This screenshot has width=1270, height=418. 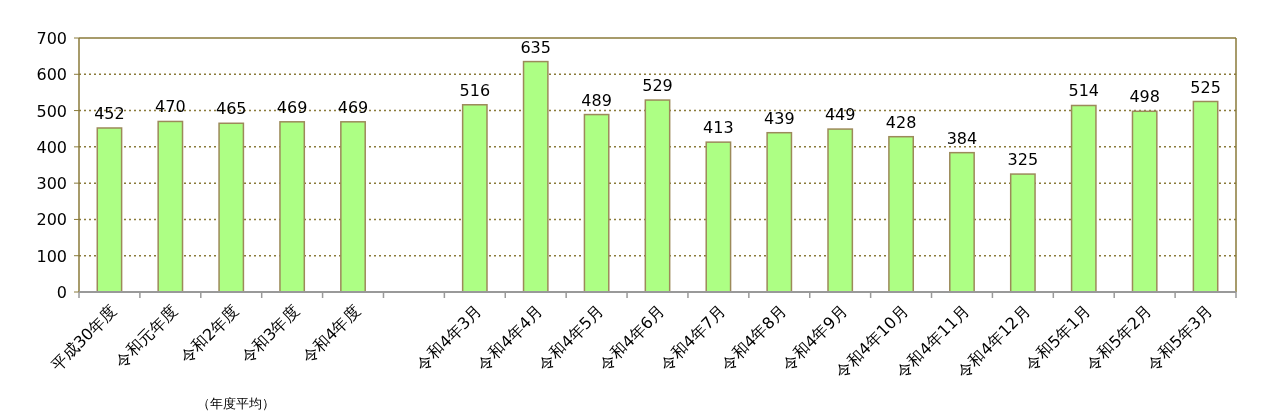 What do you see at coordinates (61, 292) in the screenshot?
I see `y-tick-label: 0` at bounding box center [61, 292].